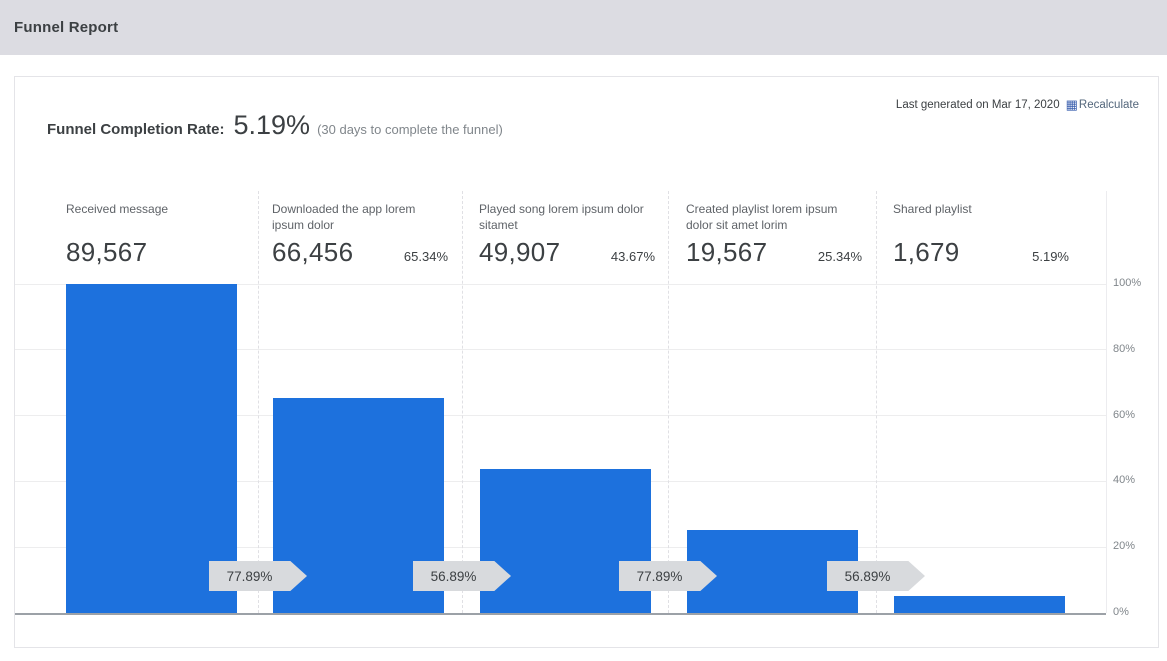 This screenshot has height=661, width=1167. Describe the element at coordinates (932, 209) in the screenshot. I see `stage-label: Shared playlist` at that location.